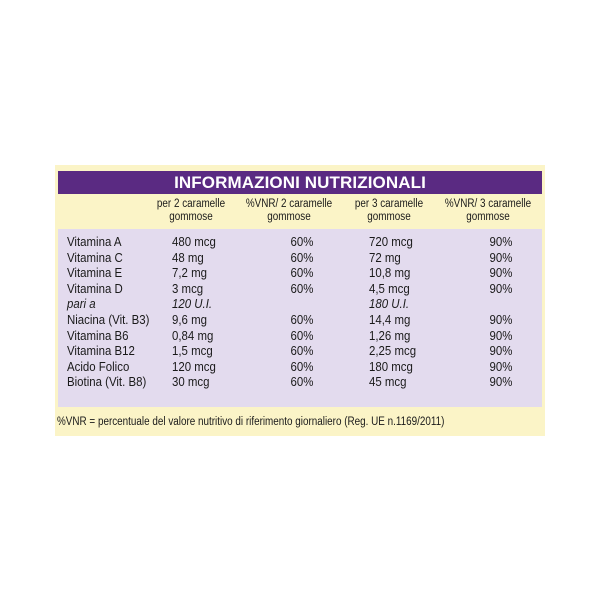  Describe the element at coordinates (393, 351) in the screenshot. I see `amount-per-3: 2,25 mcg` at that location.